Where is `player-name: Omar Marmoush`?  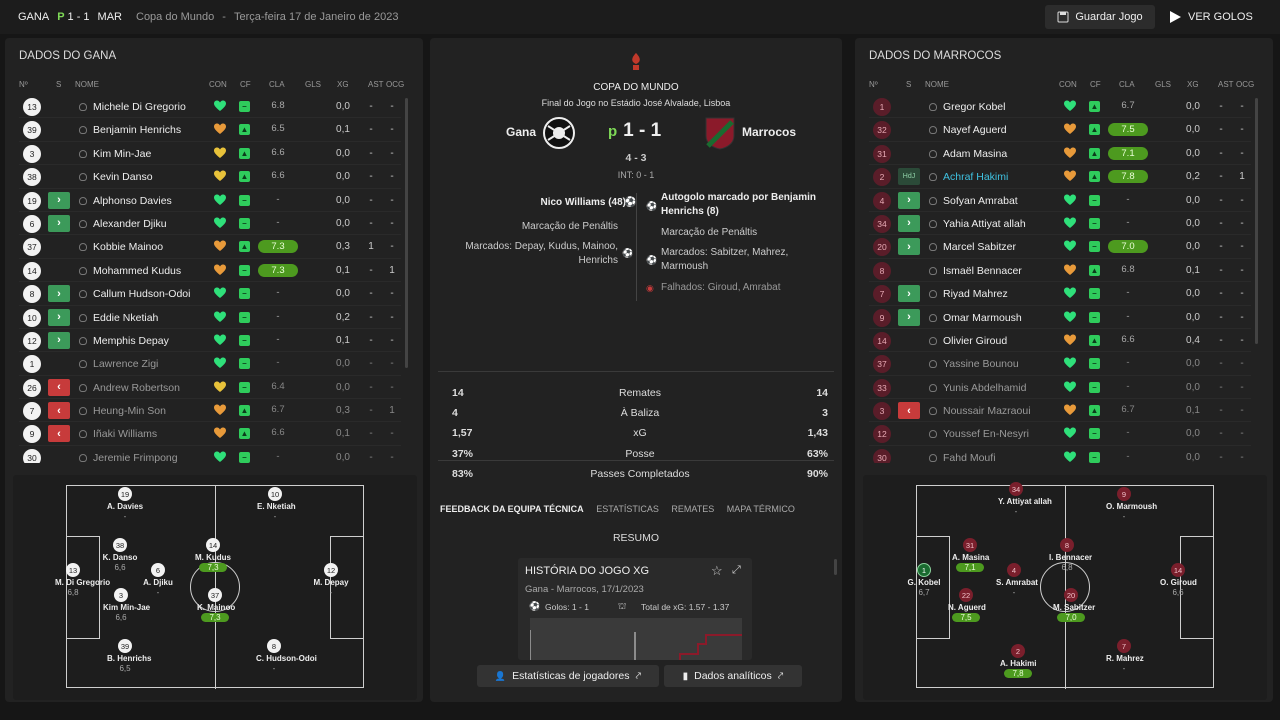 player-name: Omar Marmoush is located at coordinates (982, 317).